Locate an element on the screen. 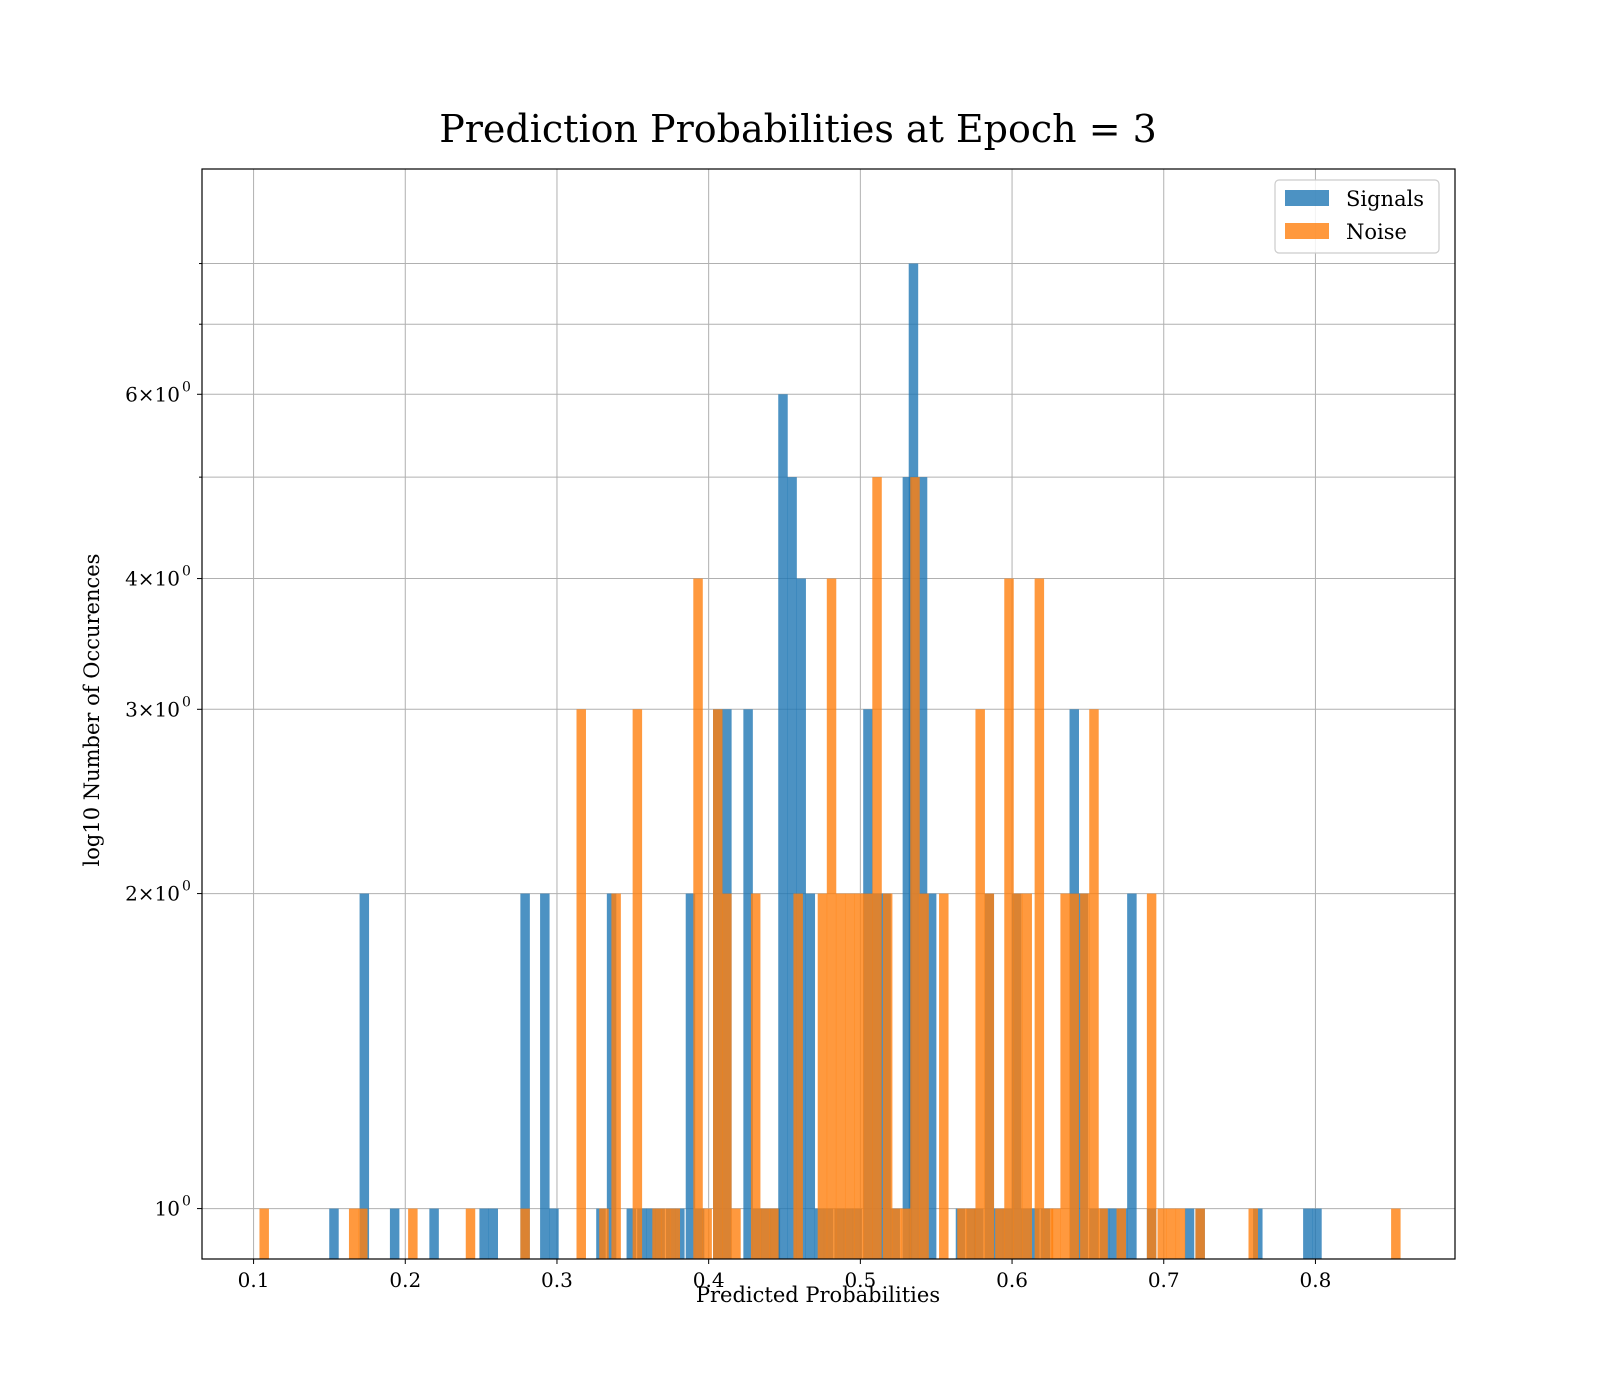 This screenshot has width=1600, height=1400. x-tick-label: 0.2 is located at coordinates (405, 1280).